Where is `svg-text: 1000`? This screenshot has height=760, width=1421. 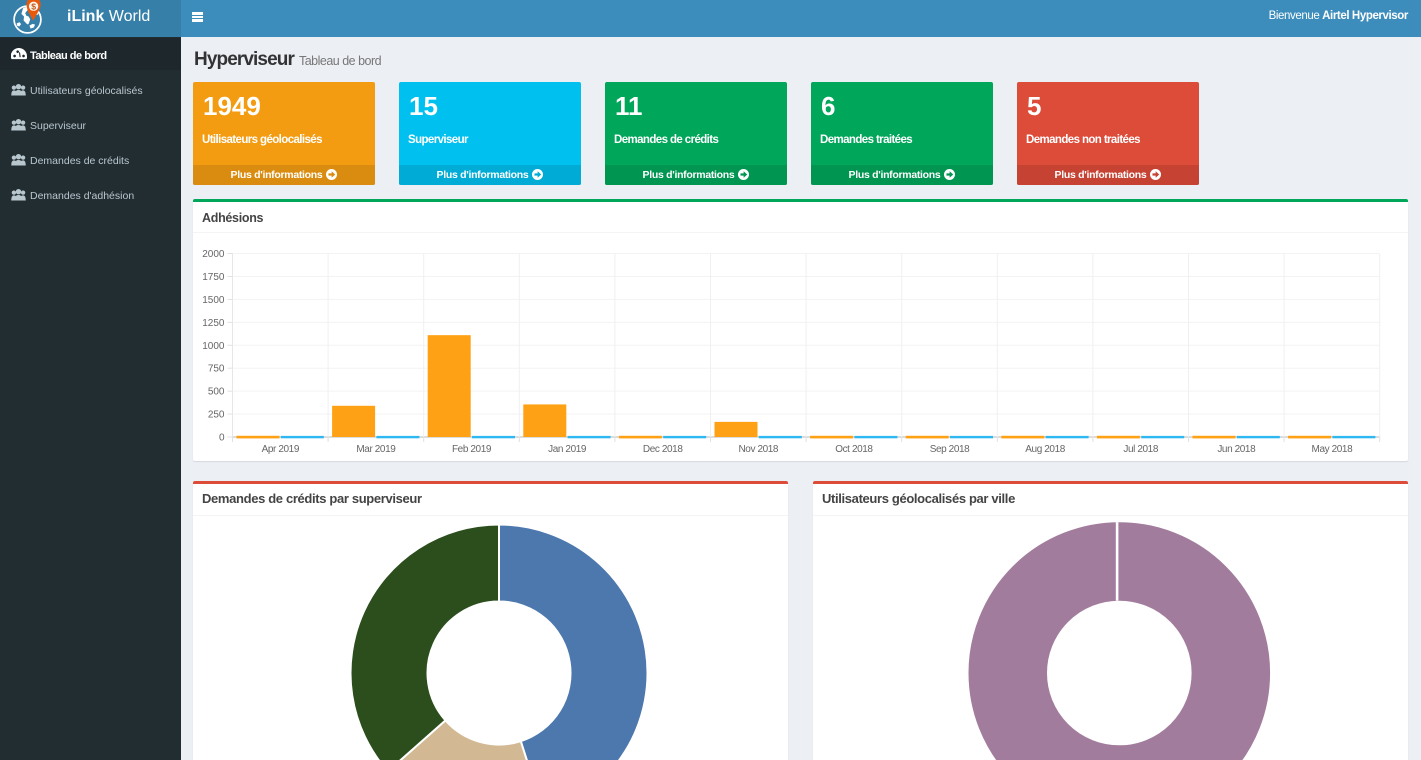 svg-text: 1000 is located at coordinates (213, 346).